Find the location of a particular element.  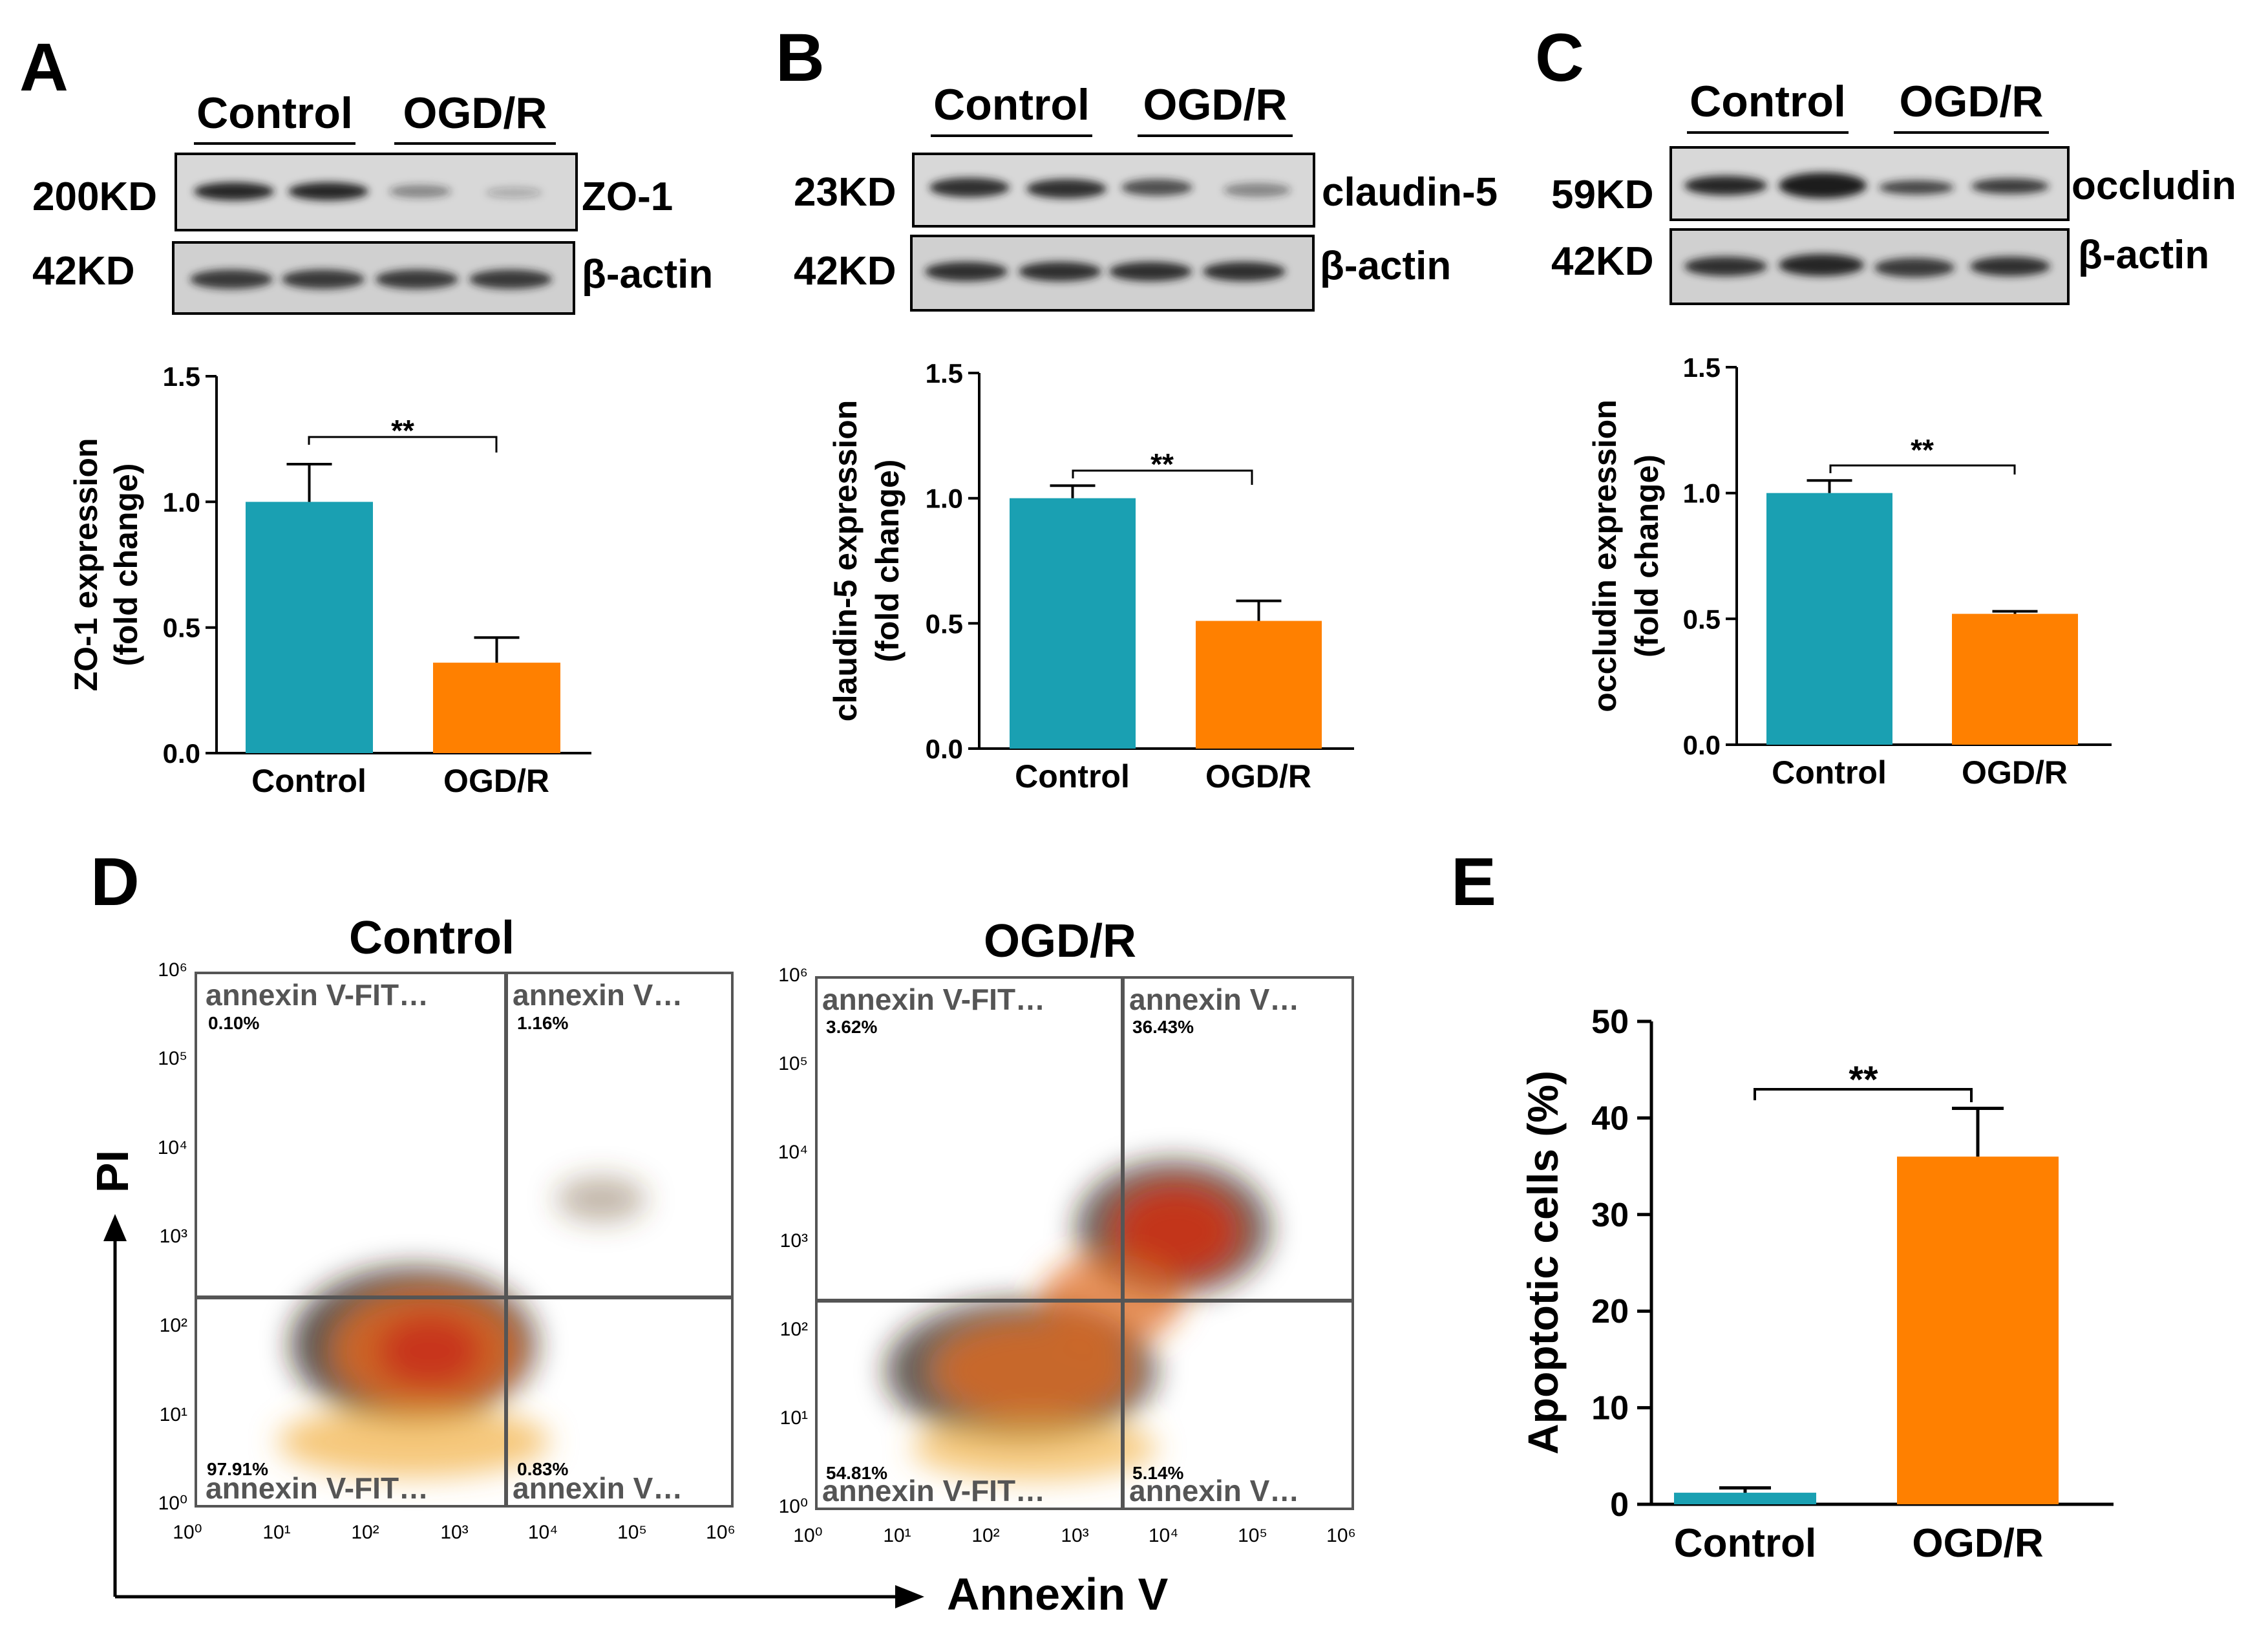

y-tick-label: 0 is located at coordinates (1619, 1505).